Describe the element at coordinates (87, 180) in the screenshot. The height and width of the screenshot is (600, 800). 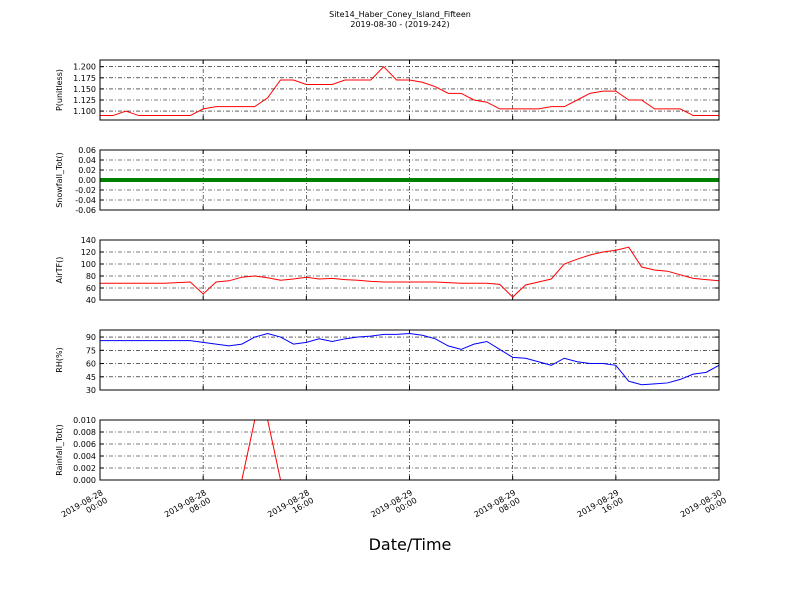
I see `y-tick-label: 0.00` at that location.